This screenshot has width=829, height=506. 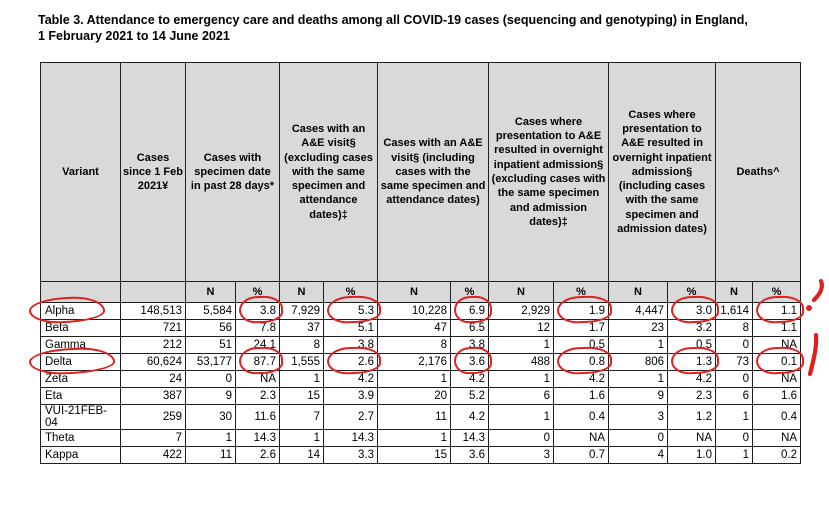 I want to click on value-cell: 30, so click(x=210, y=417).